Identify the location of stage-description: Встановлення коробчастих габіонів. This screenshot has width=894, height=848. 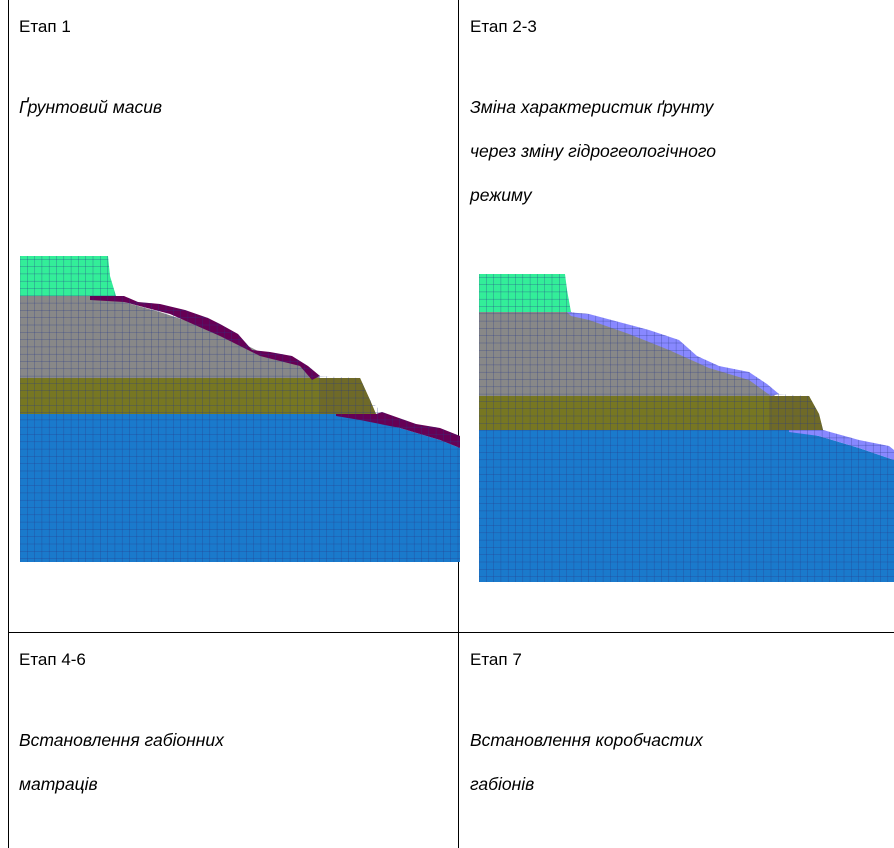
(660, 762).